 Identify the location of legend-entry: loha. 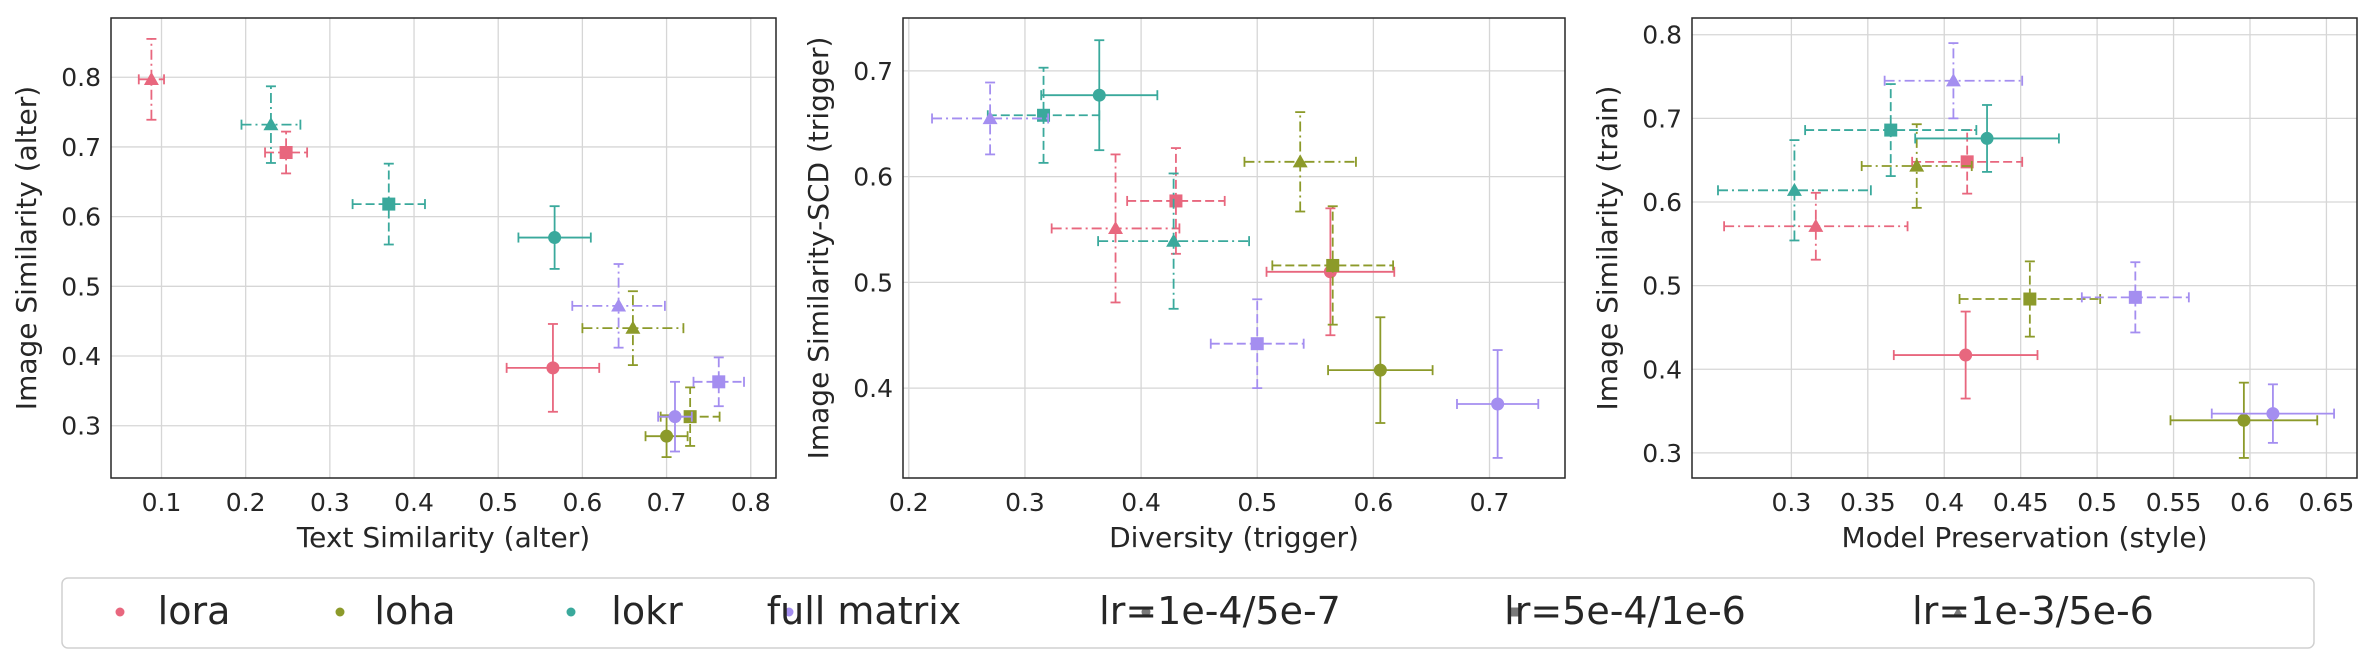
(395, 611).